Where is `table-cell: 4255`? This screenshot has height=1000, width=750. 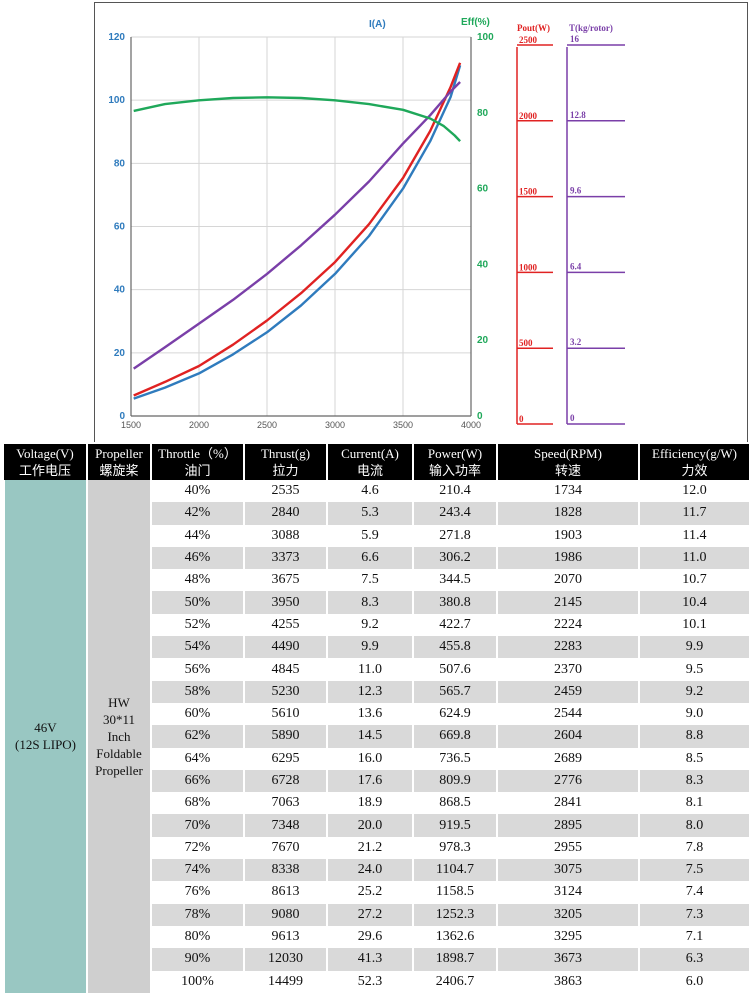 table-cell: 4255 is located at coordinates (285, 625).